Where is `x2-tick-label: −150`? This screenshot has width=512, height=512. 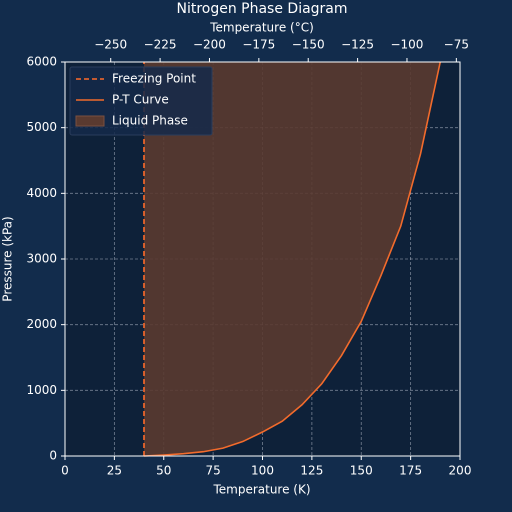 x2-tick-label: −150 is located at coordinates (308, 45).